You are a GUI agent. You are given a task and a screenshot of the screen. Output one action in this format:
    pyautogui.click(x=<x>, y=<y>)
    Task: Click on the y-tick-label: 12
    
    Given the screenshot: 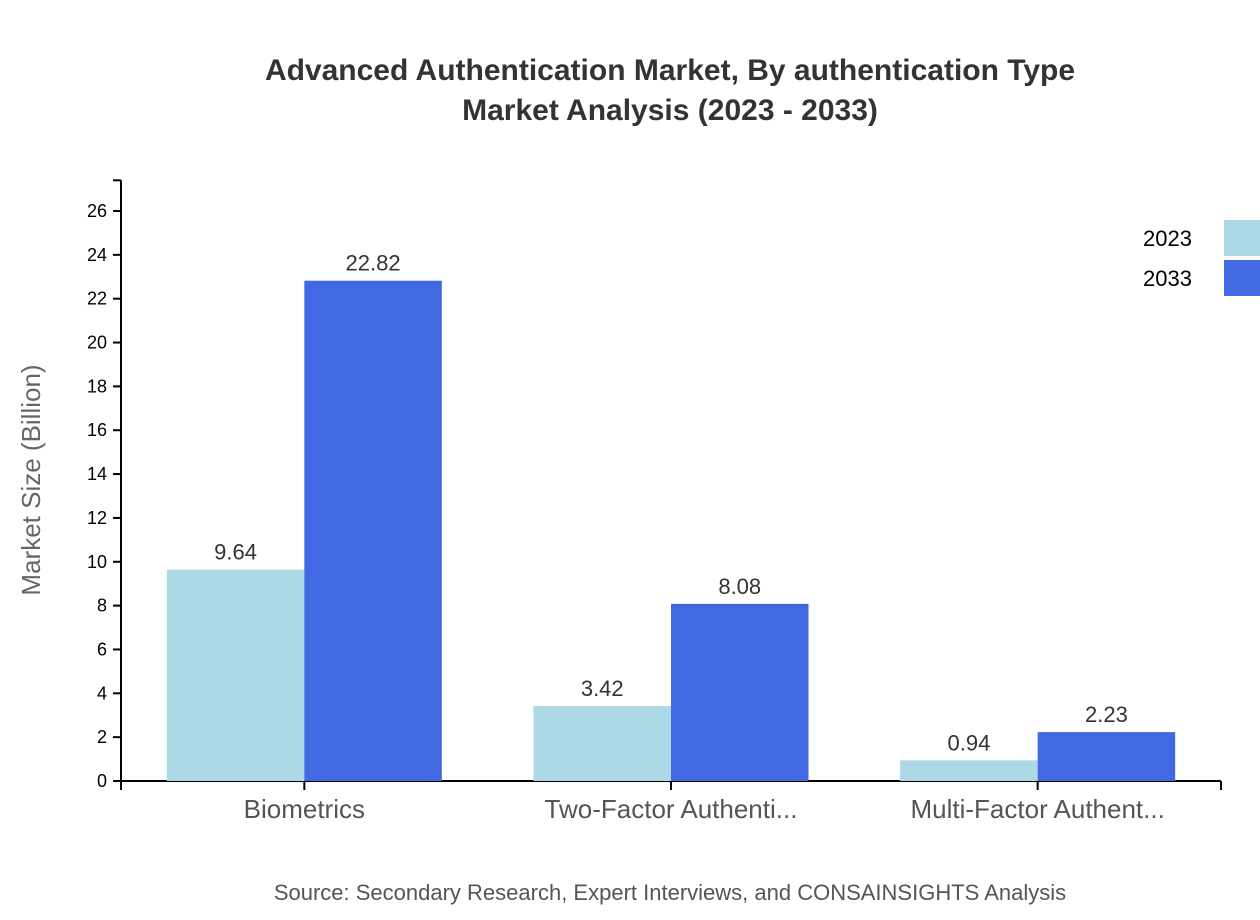 What is the action you would take?
    pyautogui.click(x=97, y=518)
    